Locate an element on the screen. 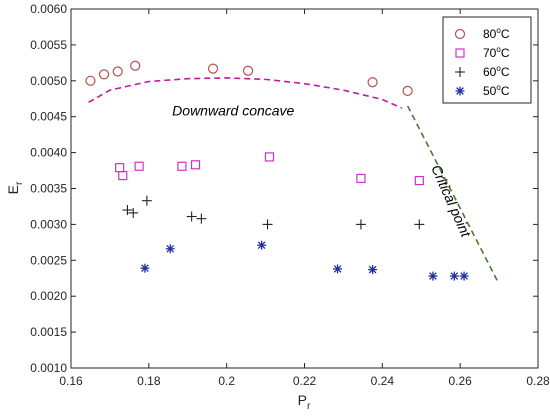  x-tick-label: 0.24 is located at coordinates (383, 381).